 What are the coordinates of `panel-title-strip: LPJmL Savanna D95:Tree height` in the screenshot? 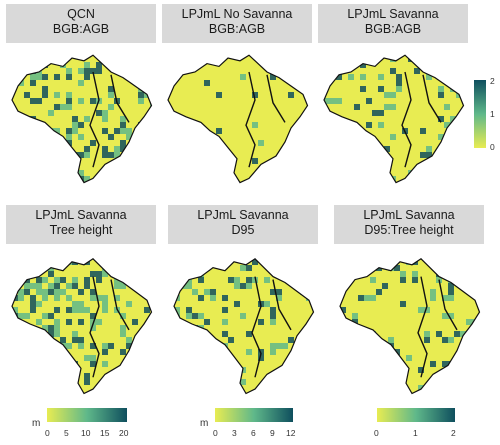 It's located at (409, 224).